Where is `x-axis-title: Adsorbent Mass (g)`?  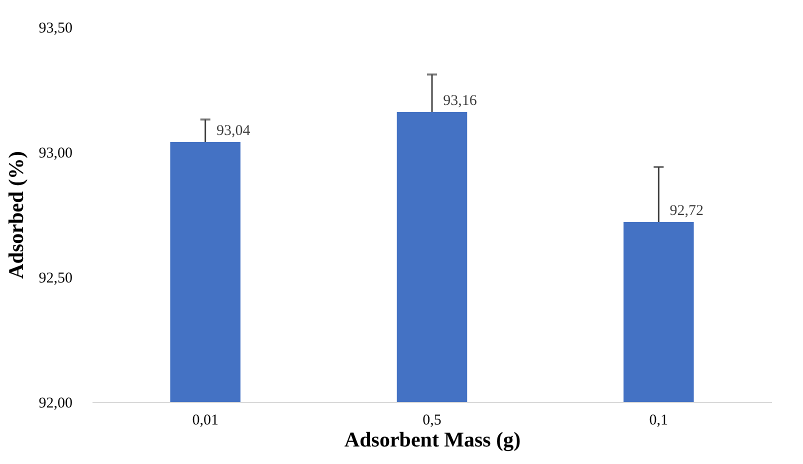 x-axis-title: Adsorbent Mass (g) is located at coordinates (432, 440).